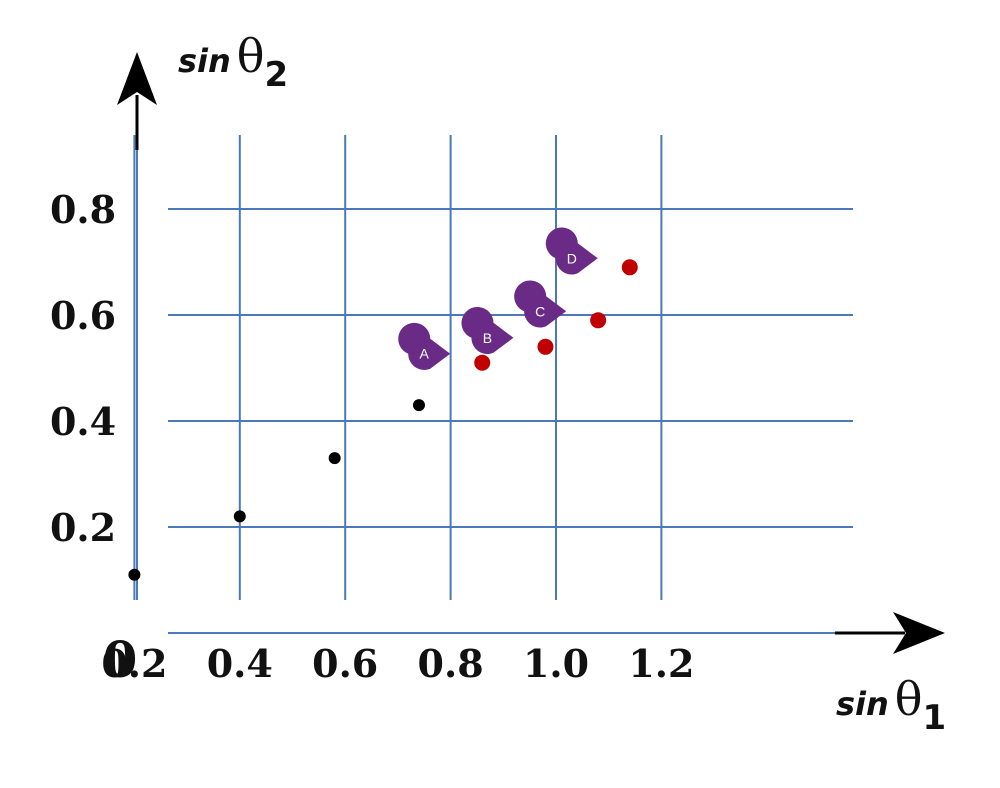 This screenshot has height=788, width=1000. Describe the element at coordinates (451, 663) in the screenshot. I see `x-tick-label: 0.8` at that location.